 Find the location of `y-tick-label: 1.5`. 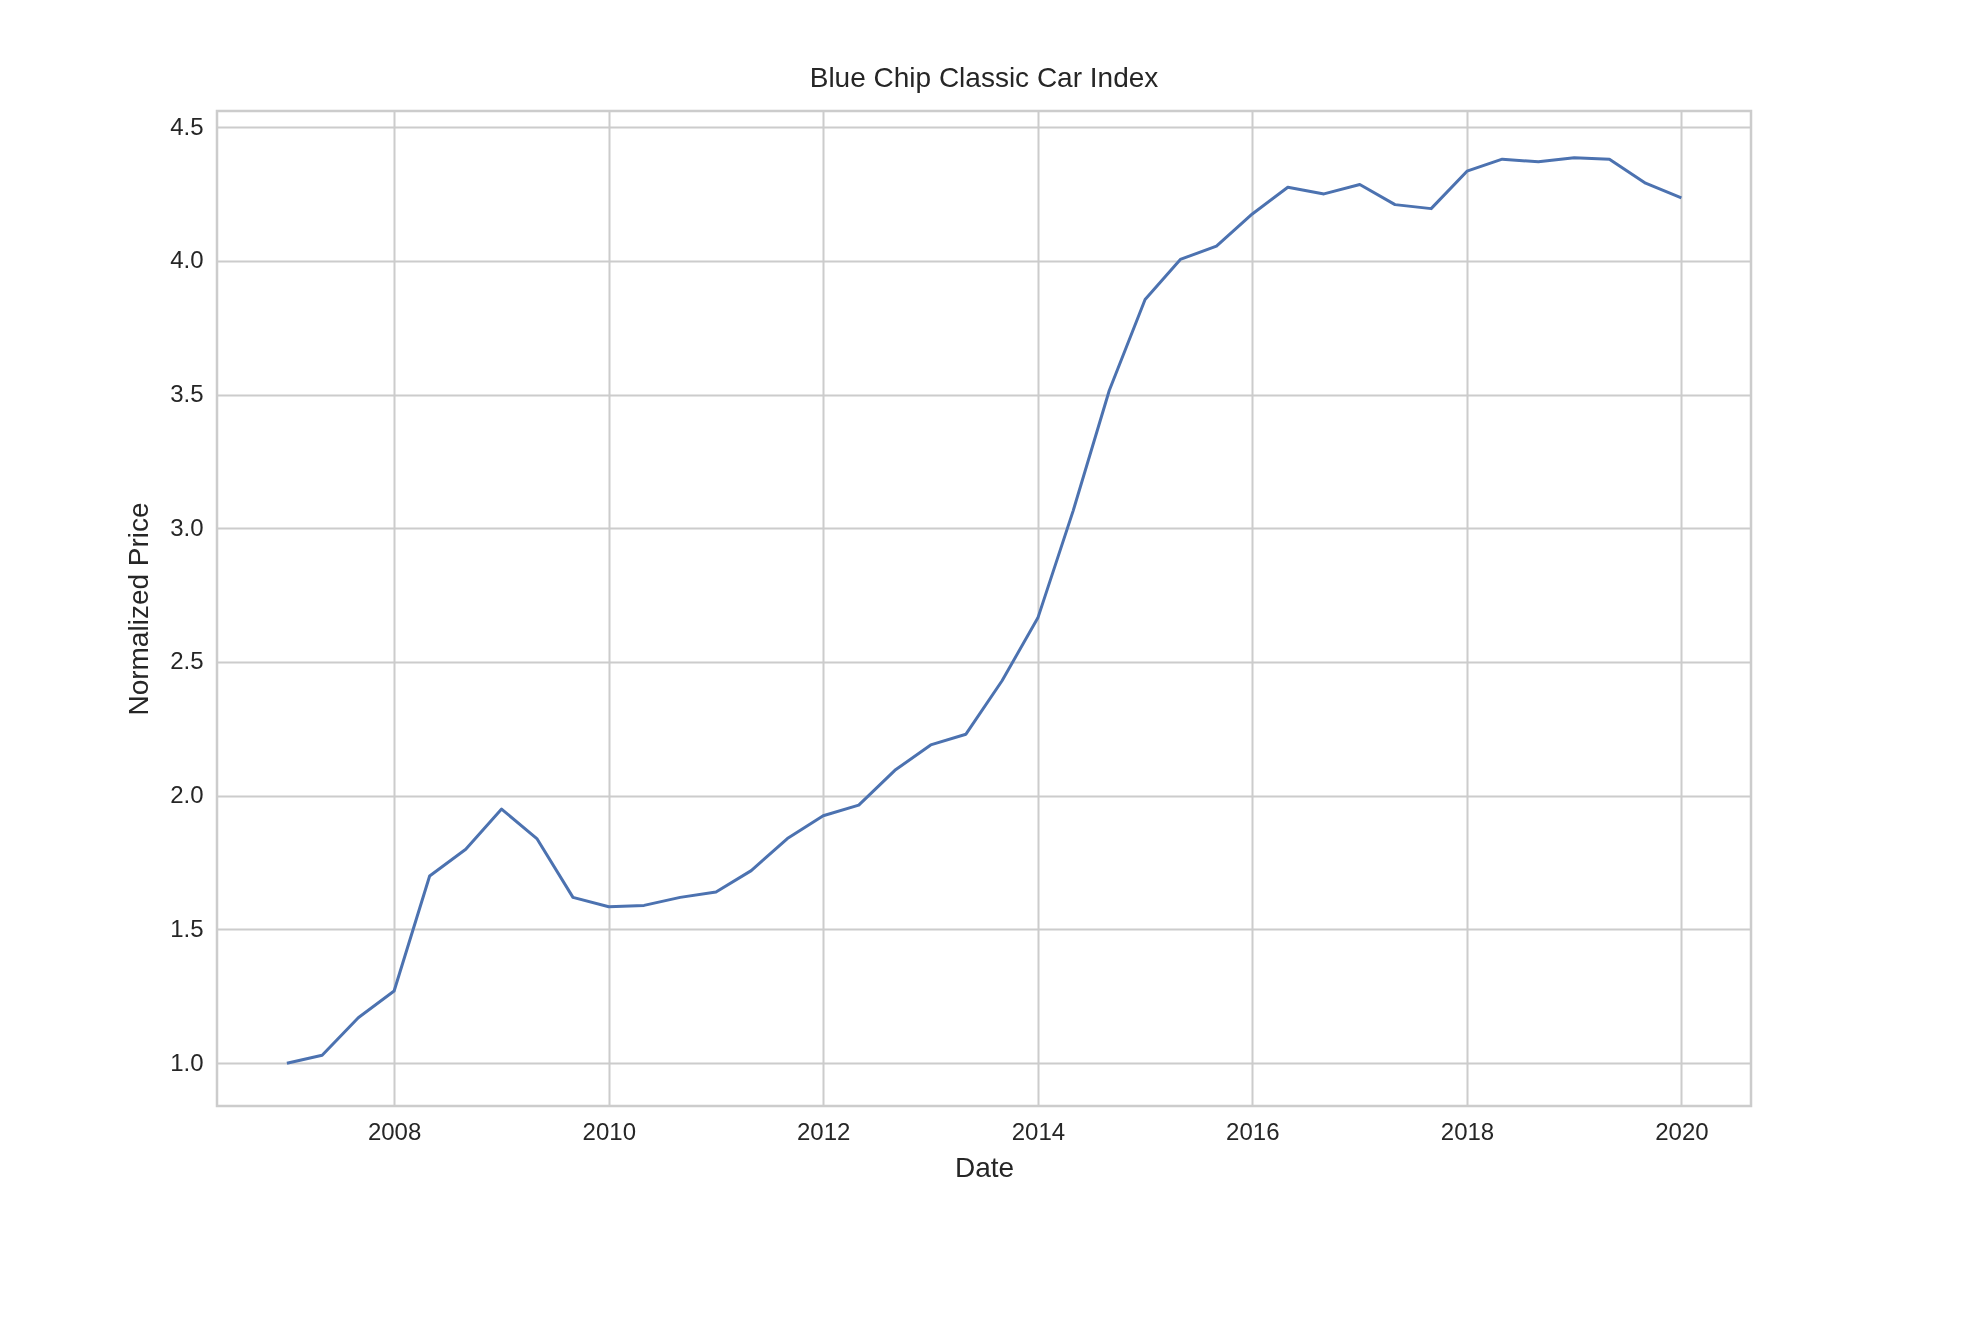

y-tick-label: 1.5 is located at coordinates (187, 928).